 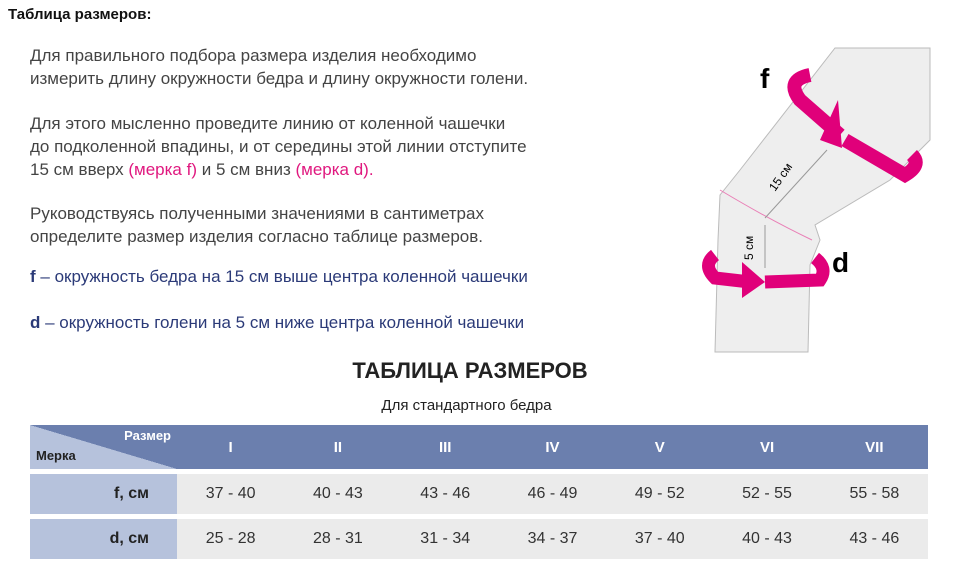 What do you see at coordinates (874, 447) in the screenshot?
I see `size-header: VII` at bounding box center [874, 447].